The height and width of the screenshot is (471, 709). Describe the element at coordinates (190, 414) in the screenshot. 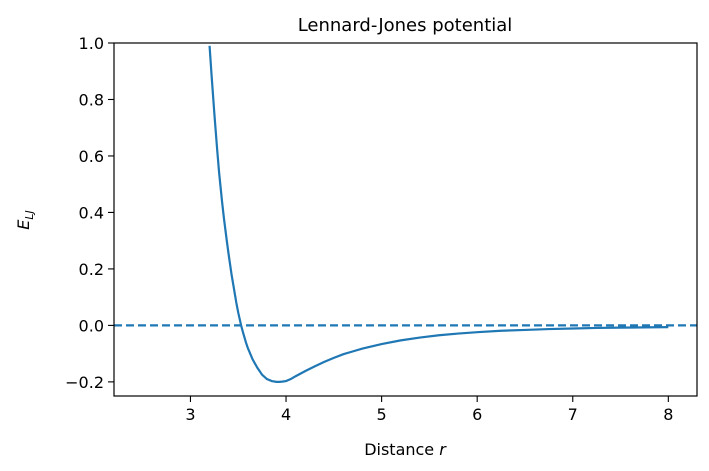

I see `x-tick-label: 3` at that location.